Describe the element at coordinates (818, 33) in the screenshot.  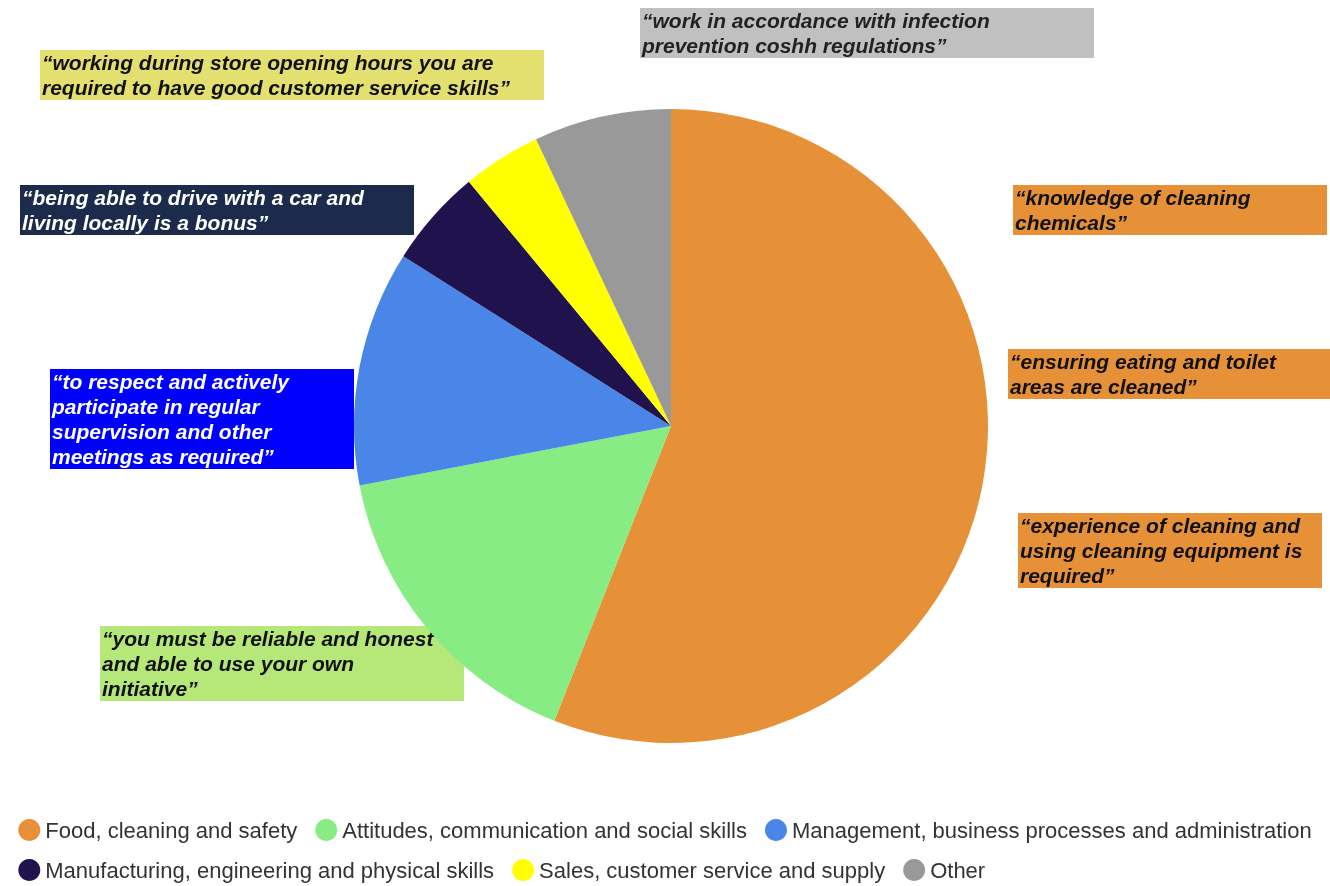
I see `text: “work in accordance with infection prevention coshh regulations”` at that location.